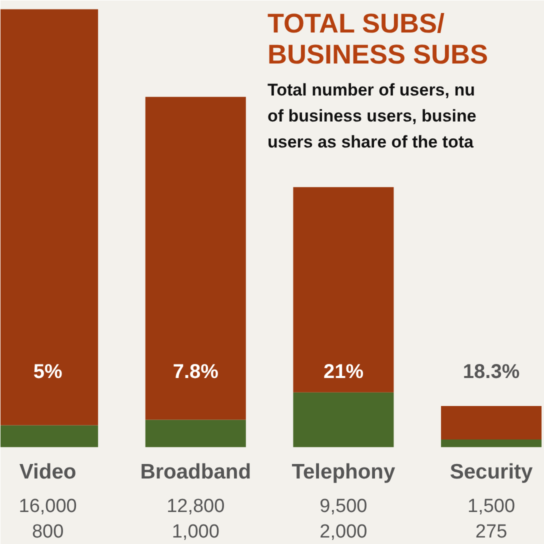 The height and width of the screenshot is (544, 544). Describe the element at coordinates (491, 531) in the screenshot. I see `data-label: 275` at that location.